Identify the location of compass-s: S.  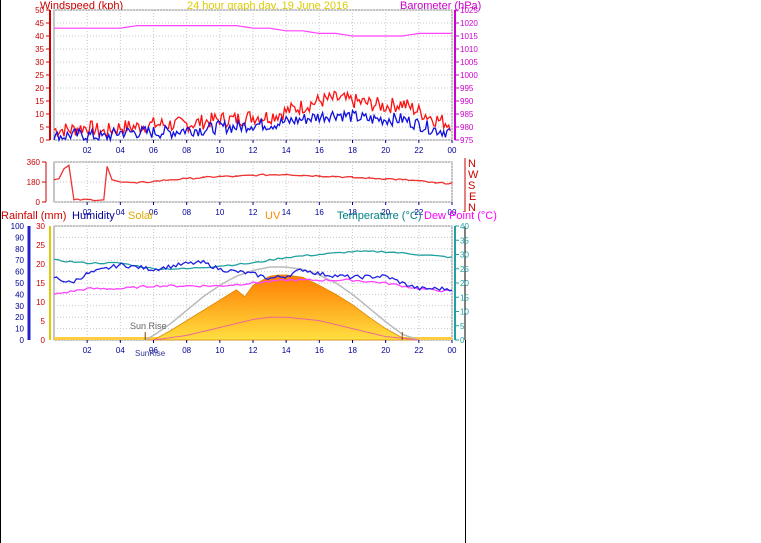
(471, 186).